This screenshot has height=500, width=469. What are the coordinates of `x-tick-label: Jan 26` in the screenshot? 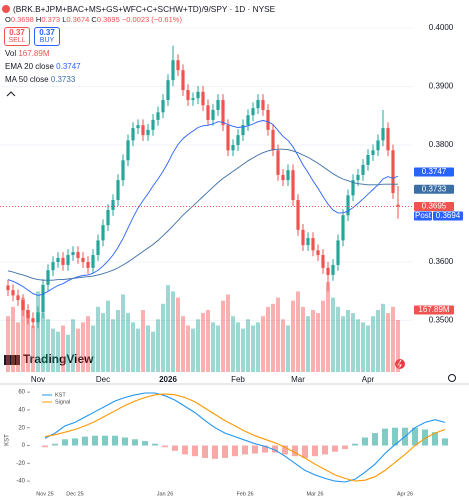 It's located at (165, 494).